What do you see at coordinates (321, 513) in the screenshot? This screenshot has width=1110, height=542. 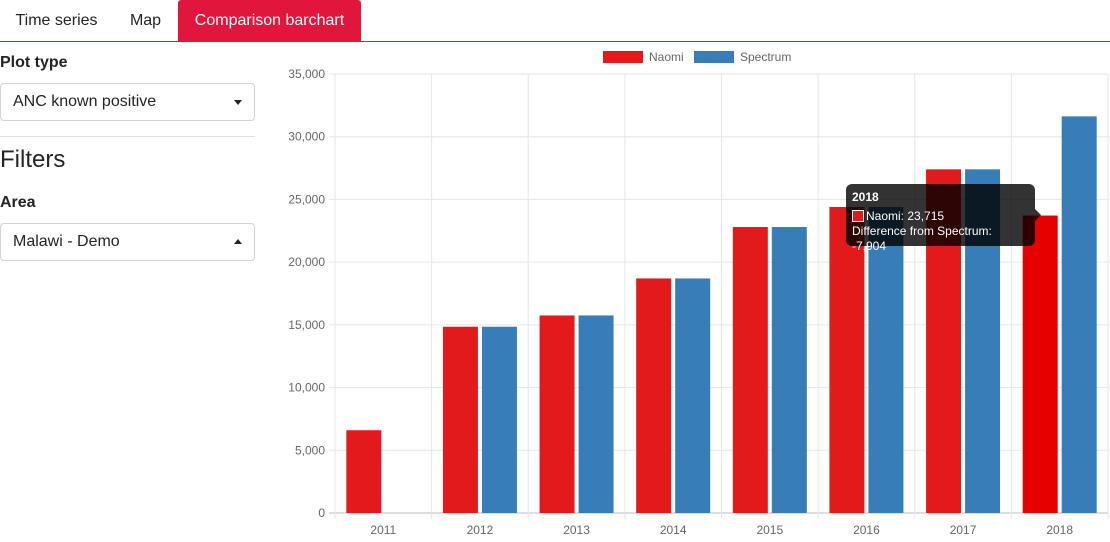 I see `y-tick-label: 0` at bounding box center [321, 513].